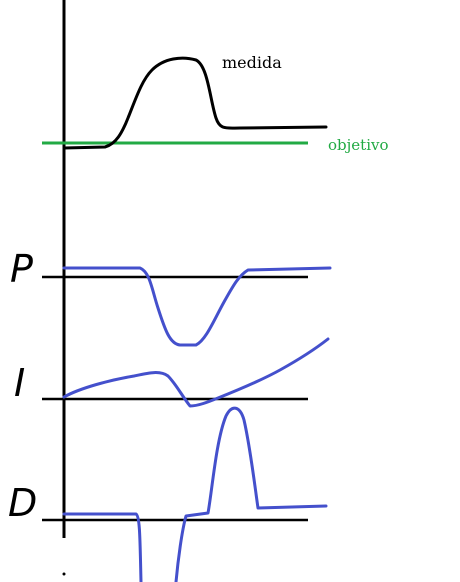  What do you see at coordinates (195, 103) in the screenshot?
I see `measure-curve` at bounding box center [195, 103].